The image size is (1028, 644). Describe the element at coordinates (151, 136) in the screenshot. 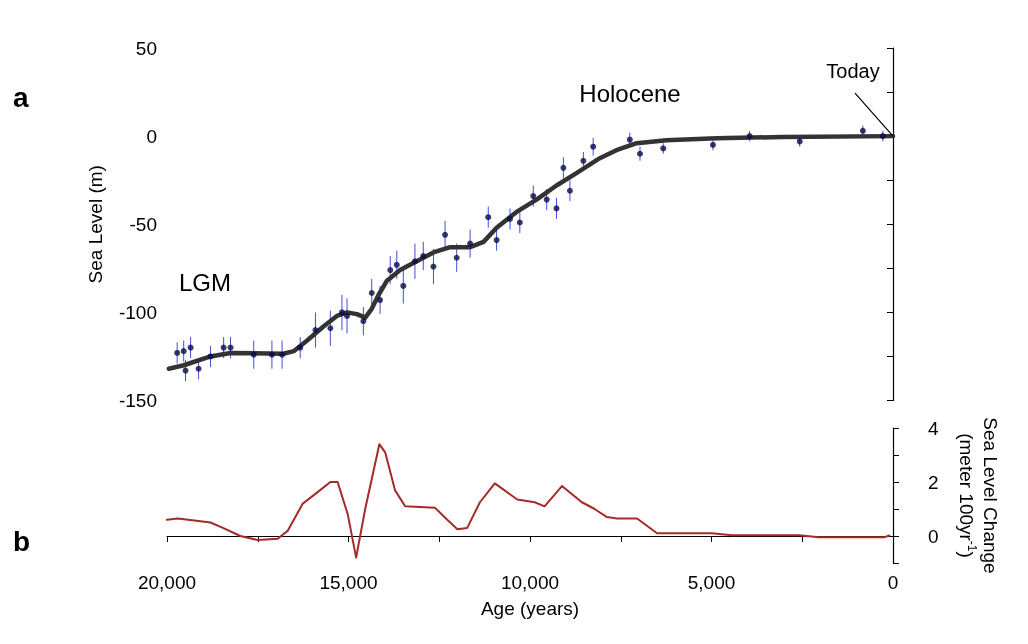

I see `y-tick-label: 0` at that location.